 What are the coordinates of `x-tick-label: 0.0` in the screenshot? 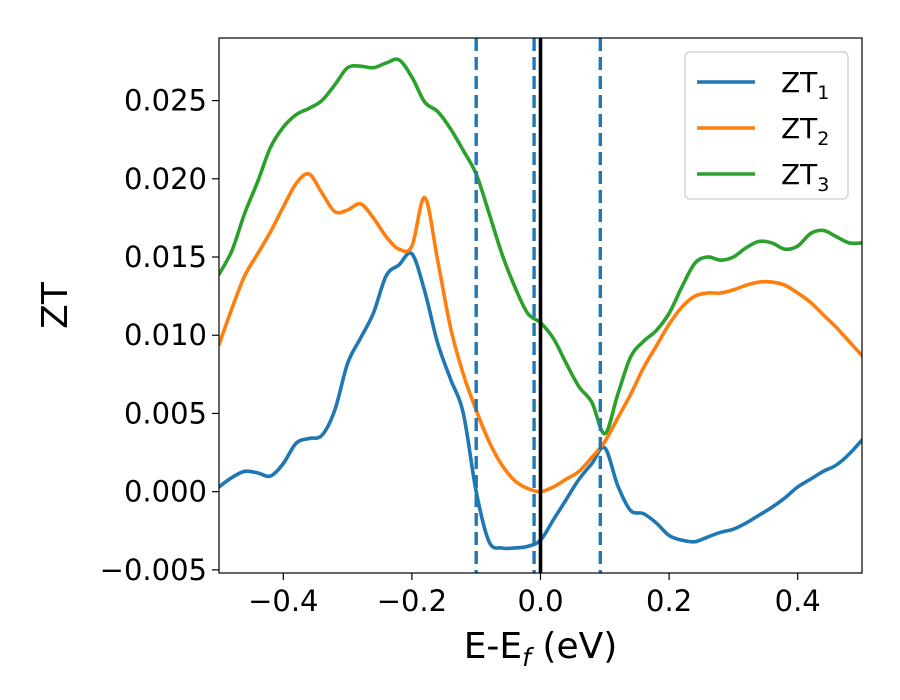 It's located at (540, 601).